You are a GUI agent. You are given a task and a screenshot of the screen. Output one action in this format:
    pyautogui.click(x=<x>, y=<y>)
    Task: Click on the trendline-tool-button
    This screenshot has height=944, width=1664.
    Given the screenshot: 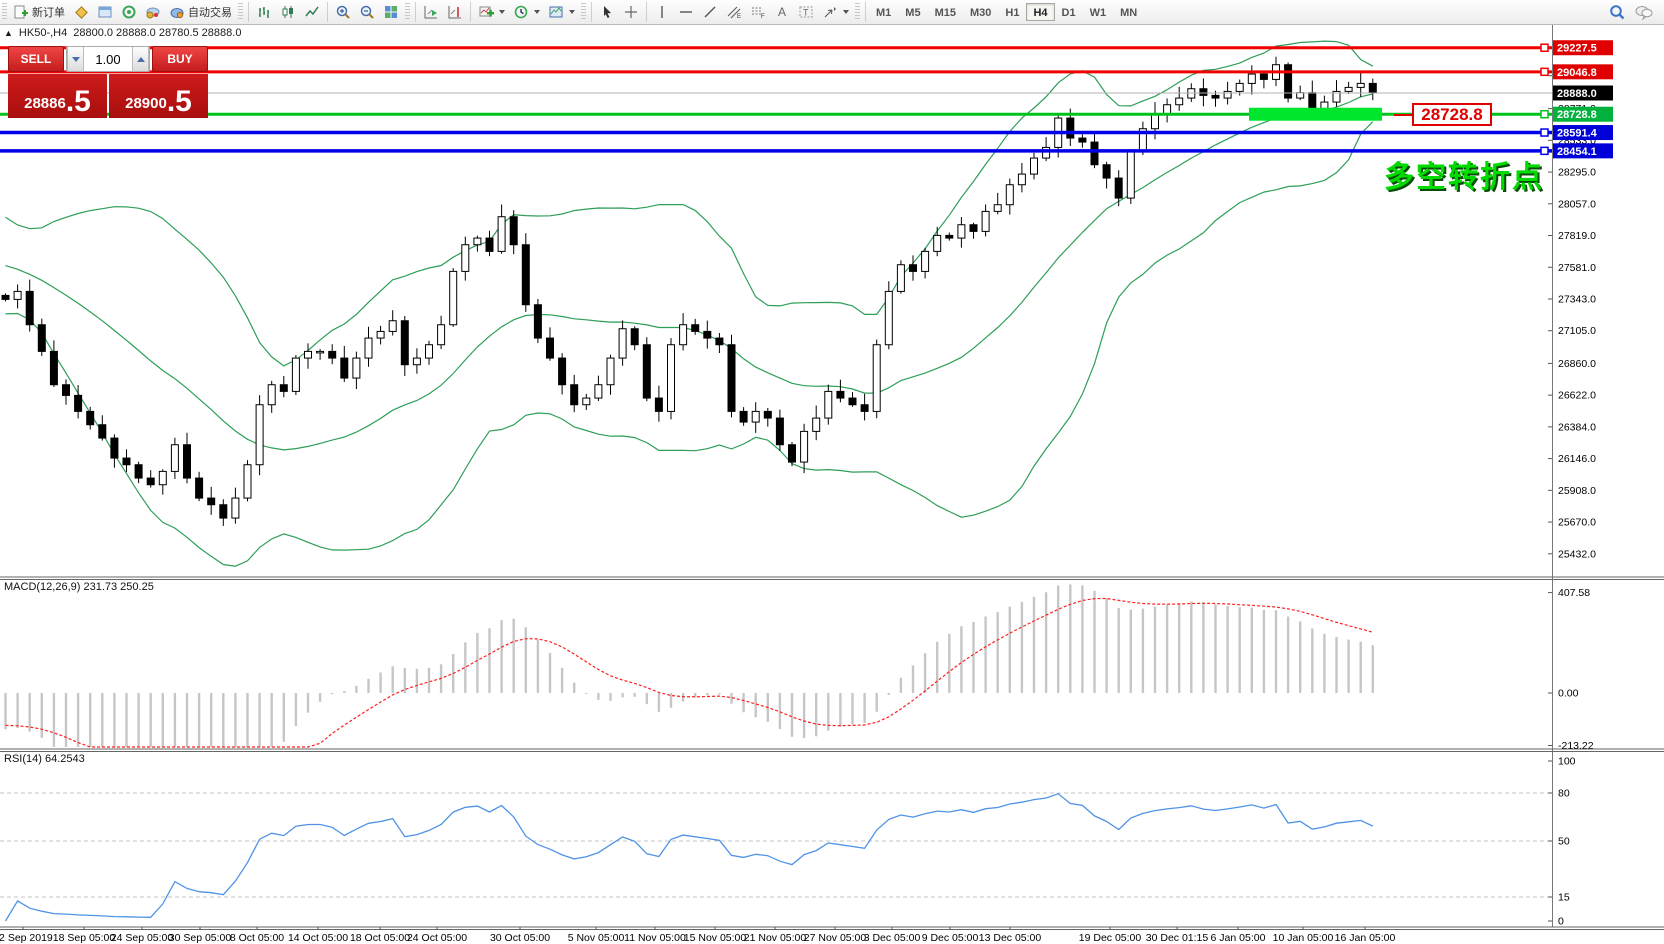 What is the action you would take?
    pyautogui.click(x=710, y=12)
    